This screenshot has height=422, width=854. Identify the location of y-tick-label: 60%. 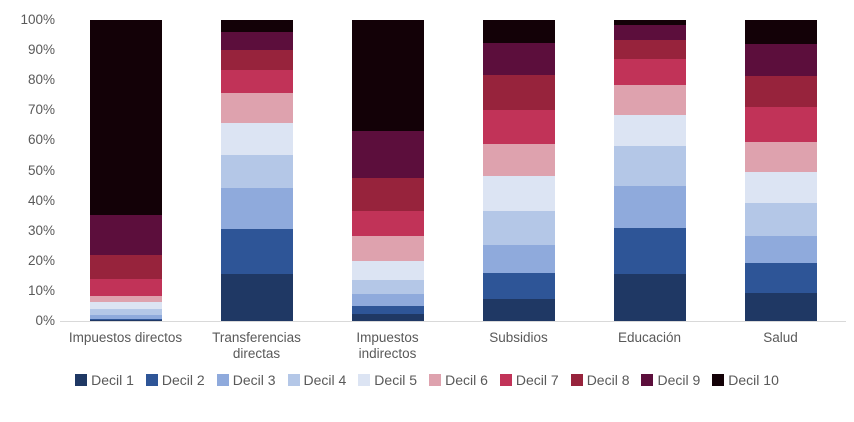
(41, 140).